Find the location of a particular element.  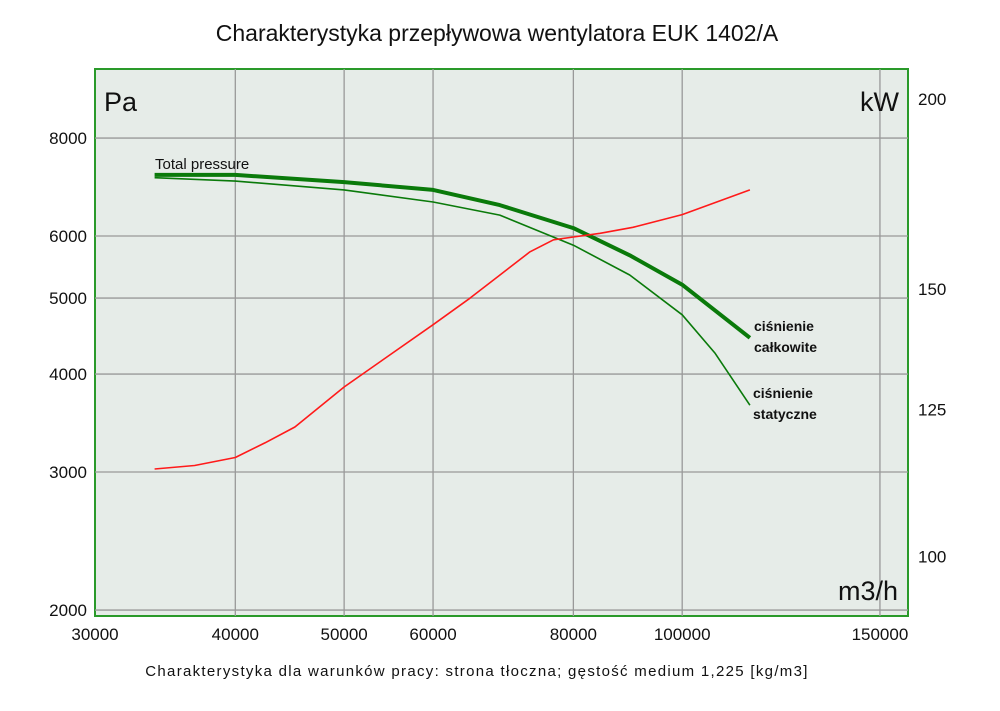

label-total-line1: ciśnienie is located at coordinates (784, 326).